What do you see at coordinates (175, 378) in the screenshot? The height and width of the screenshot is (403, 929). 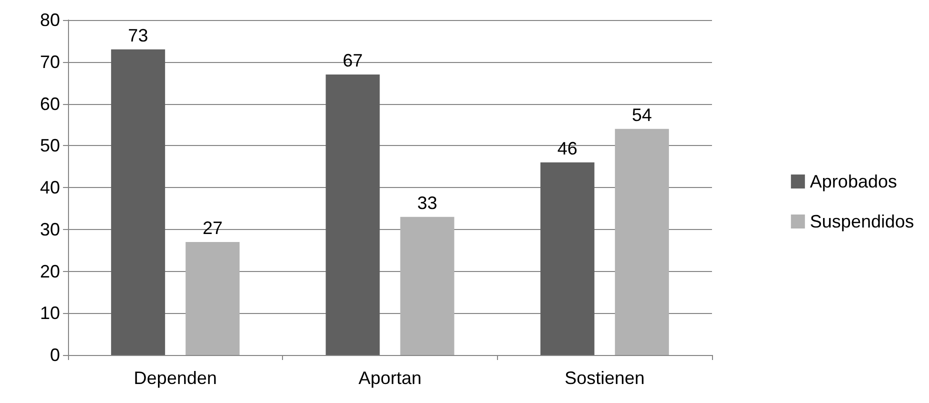 I see `x-tick-label: Dependen` at bounding box center [175, 378].